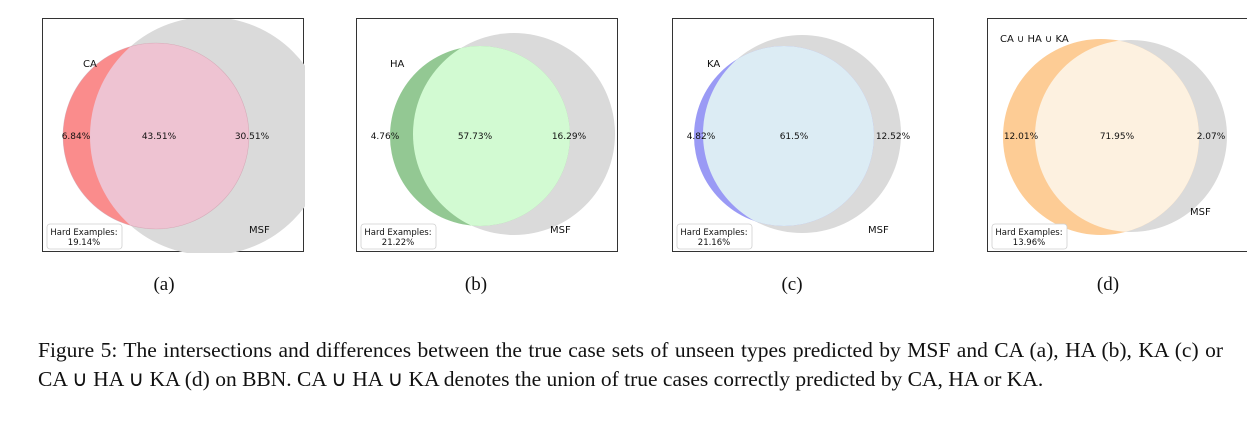 The width and height of the screenshot is (1247, 431). What do you see at coordinates (90, 64) in the screenshot?
I see `set-label: CA` at bounding box center [90, 64].